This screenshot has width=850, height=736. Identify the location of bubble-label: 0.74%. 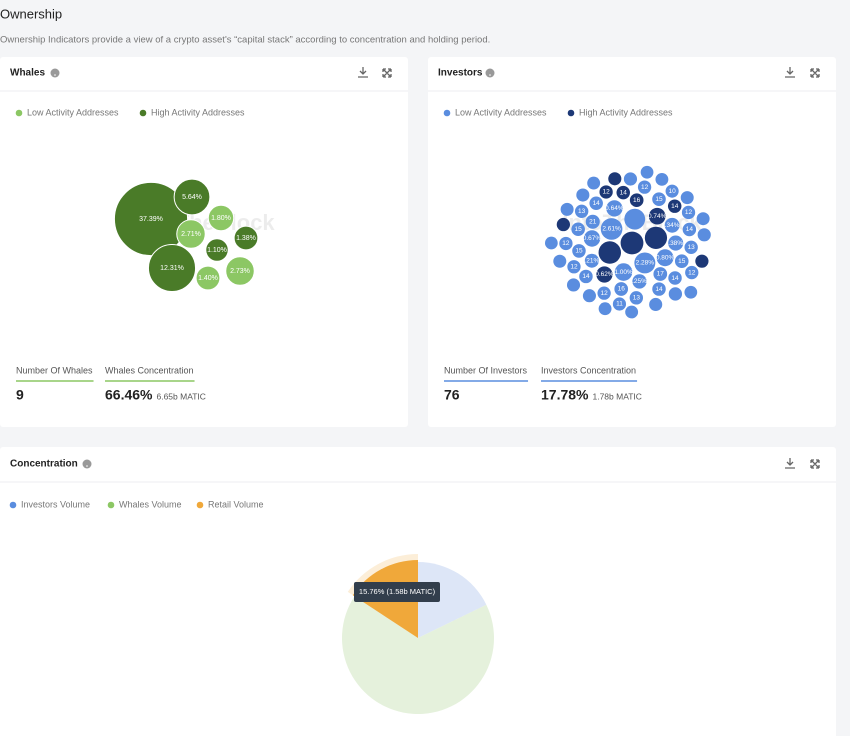
(657, 216).